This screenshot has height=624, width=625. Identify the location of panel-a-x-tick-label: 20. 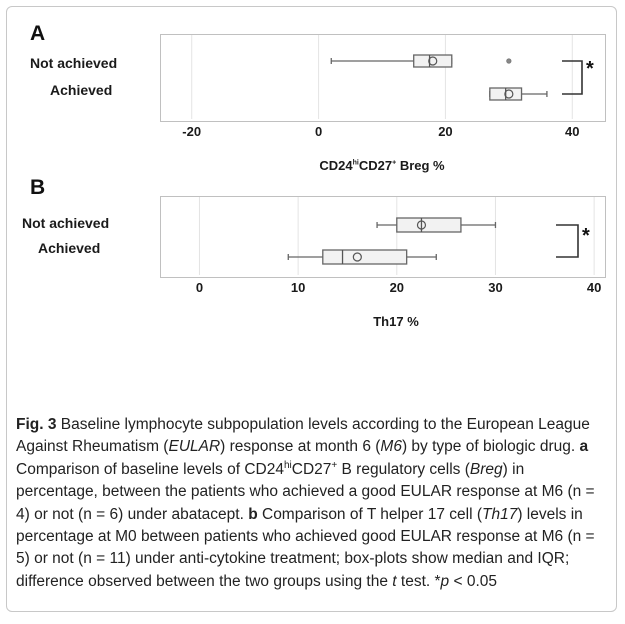
(445, 131).